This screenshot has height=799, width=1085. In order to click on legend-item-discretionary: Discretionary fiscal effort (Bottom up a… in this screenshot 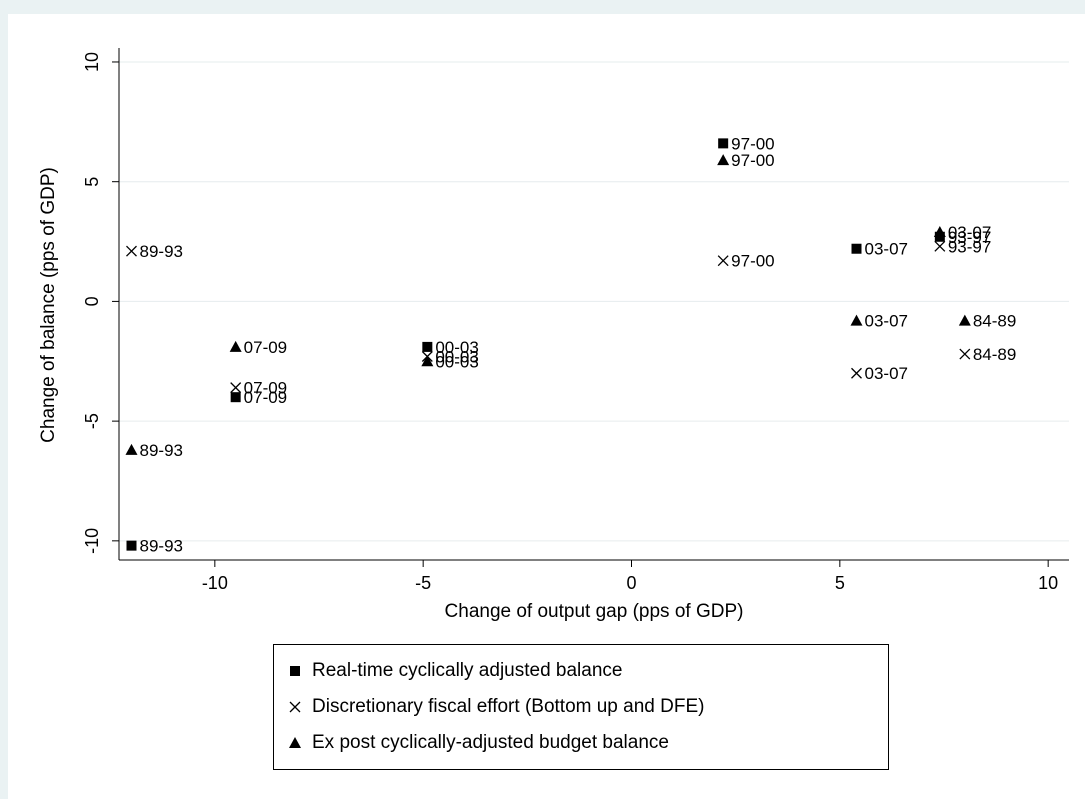, I will do `click(586, 707)`.